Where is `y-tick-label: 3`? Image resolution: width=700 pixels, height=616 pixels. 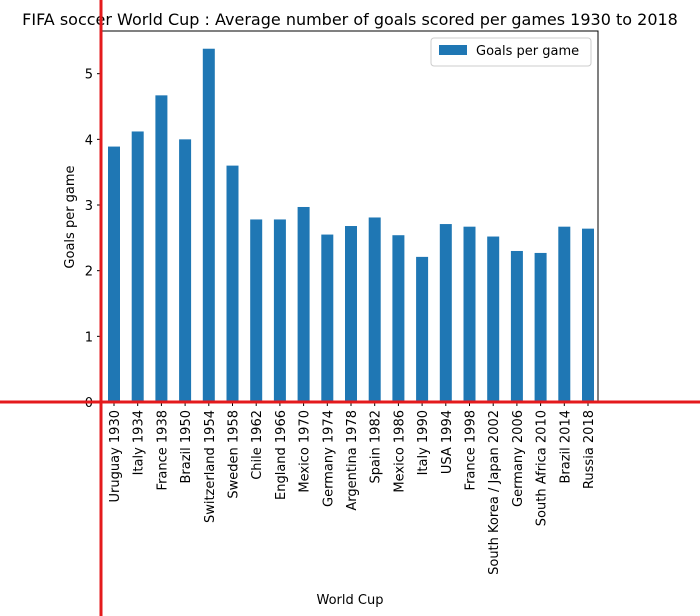 y-tick-label: 3 is located at coordinates (89, 206).